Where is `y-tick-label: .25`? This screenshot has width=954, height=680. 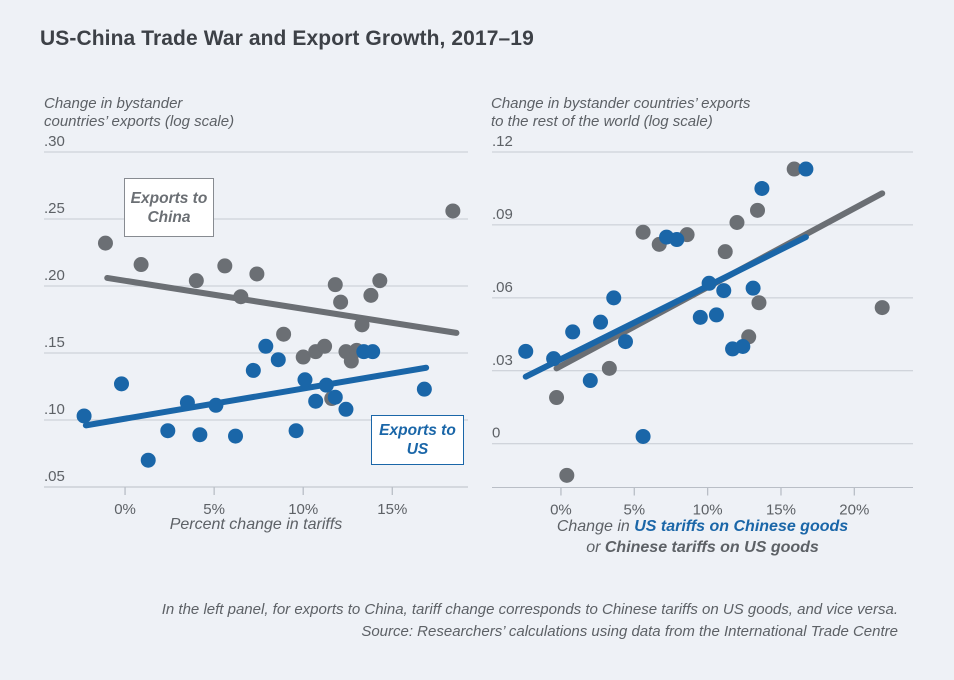
y-tick-label: .25 is located at coordinates (54, 208).